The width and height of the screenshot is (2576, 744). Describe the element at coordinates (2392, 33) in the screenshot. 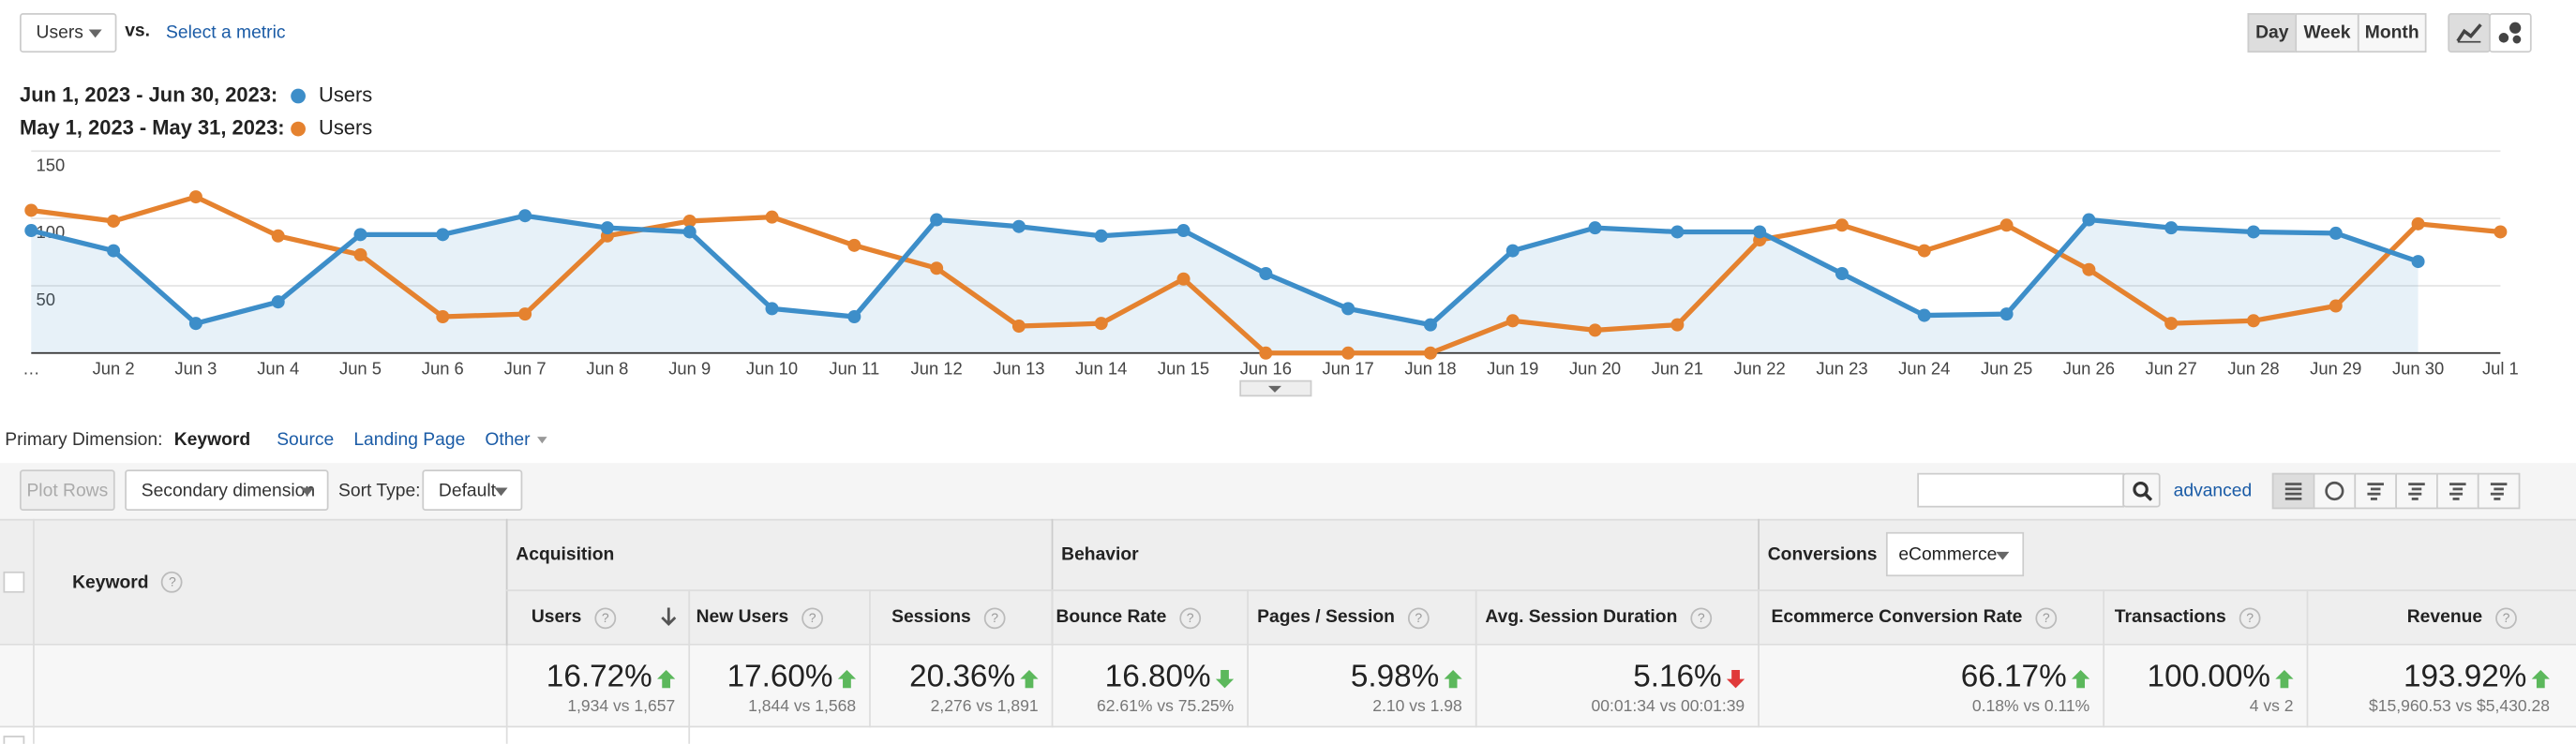

I see `period-button: Month` at that location.